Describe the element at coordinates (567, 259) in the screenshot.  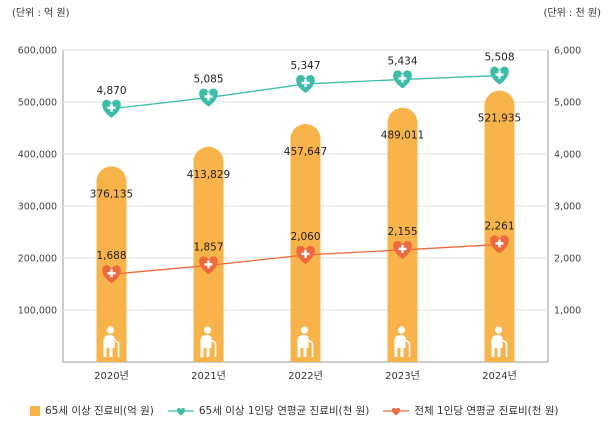
I see `y-right-tick-label: 2,000` at that location.